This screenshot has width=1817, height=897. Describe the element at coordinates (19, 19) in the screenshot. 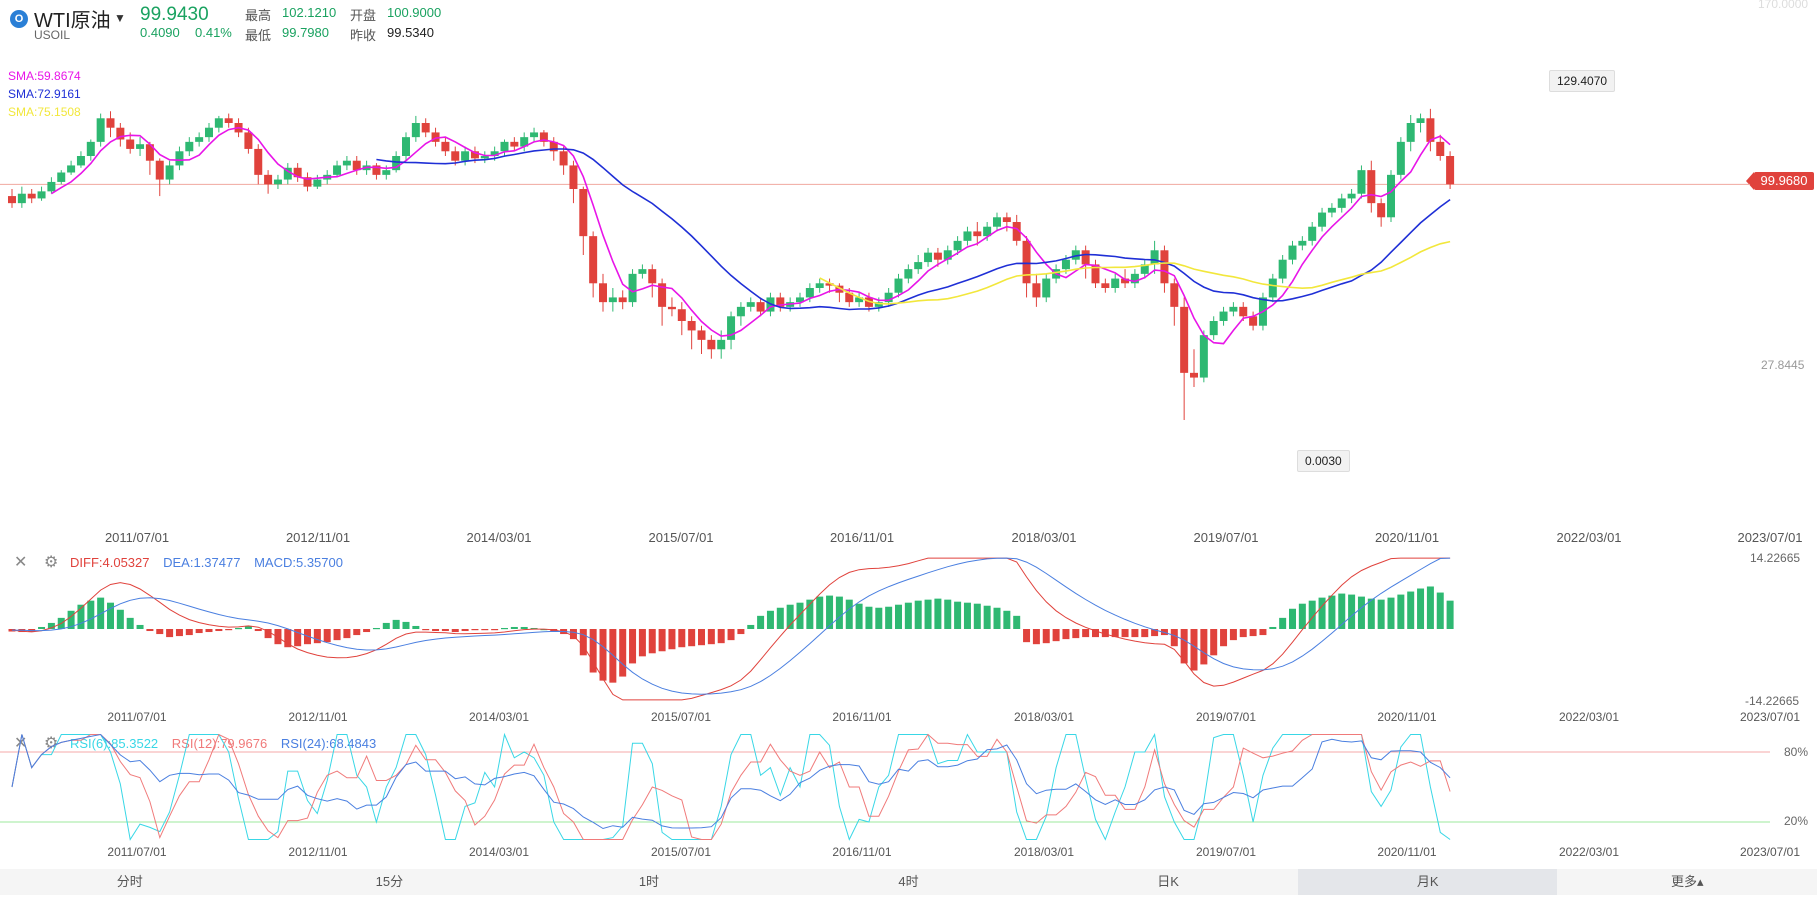

I see `oil-coin-icon: O` at that location.